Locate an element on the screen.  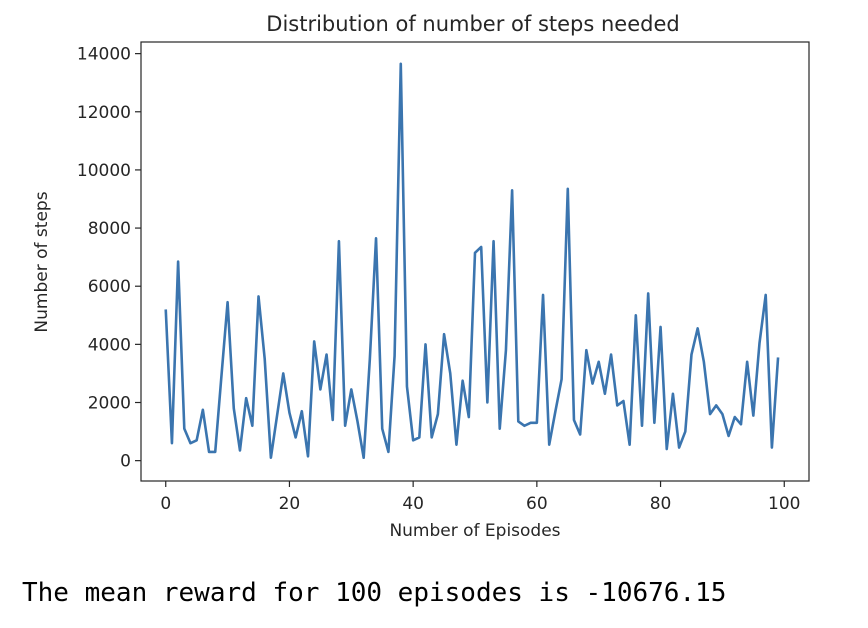
y-axis-title: Number of steps is located at coordinates (42, 261).